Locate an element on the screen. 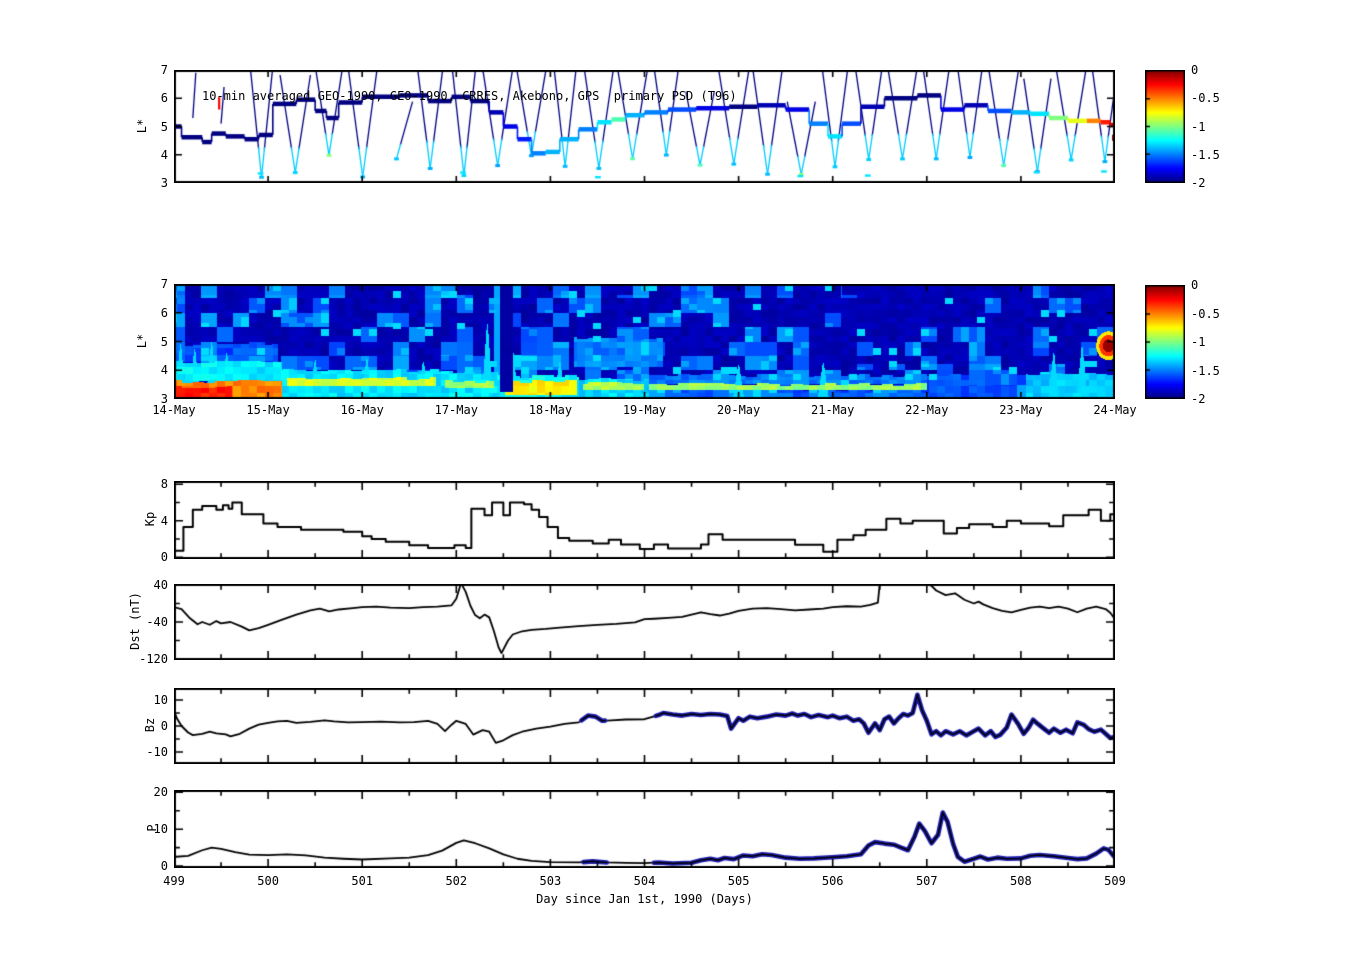 Image resolution: width=1351 pixels, height=974 pixels. date-tick-label: 19-May is located at coordinates (644, 410).